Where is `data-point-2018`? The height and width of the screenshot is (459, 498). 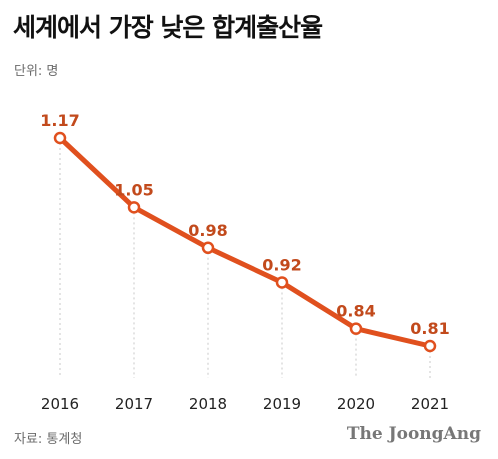 data-point-2018 is located at coordinates (208, 248).